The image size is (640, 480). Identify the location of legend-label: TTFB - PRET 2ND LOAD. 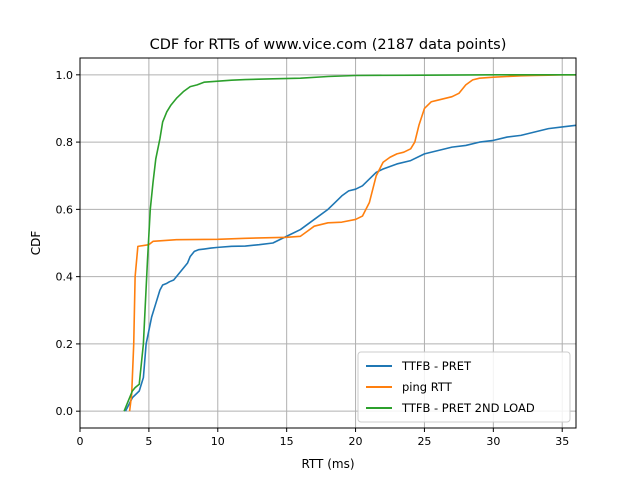
(468, 408).